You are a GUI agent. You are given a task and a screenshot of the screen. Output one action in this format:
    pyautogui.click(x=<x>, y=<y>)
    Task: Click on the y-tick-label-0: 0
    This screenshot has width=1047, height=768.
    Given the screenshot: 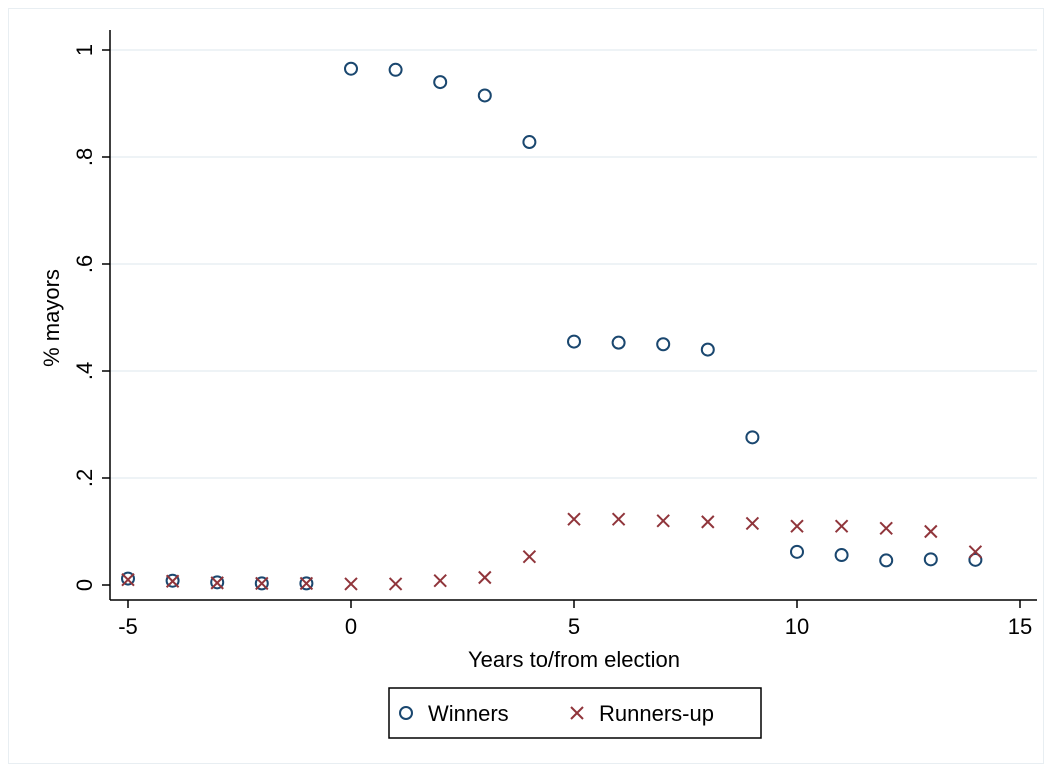 What is the action you would take?
    pyautogui.click(x=84, y=585)
    